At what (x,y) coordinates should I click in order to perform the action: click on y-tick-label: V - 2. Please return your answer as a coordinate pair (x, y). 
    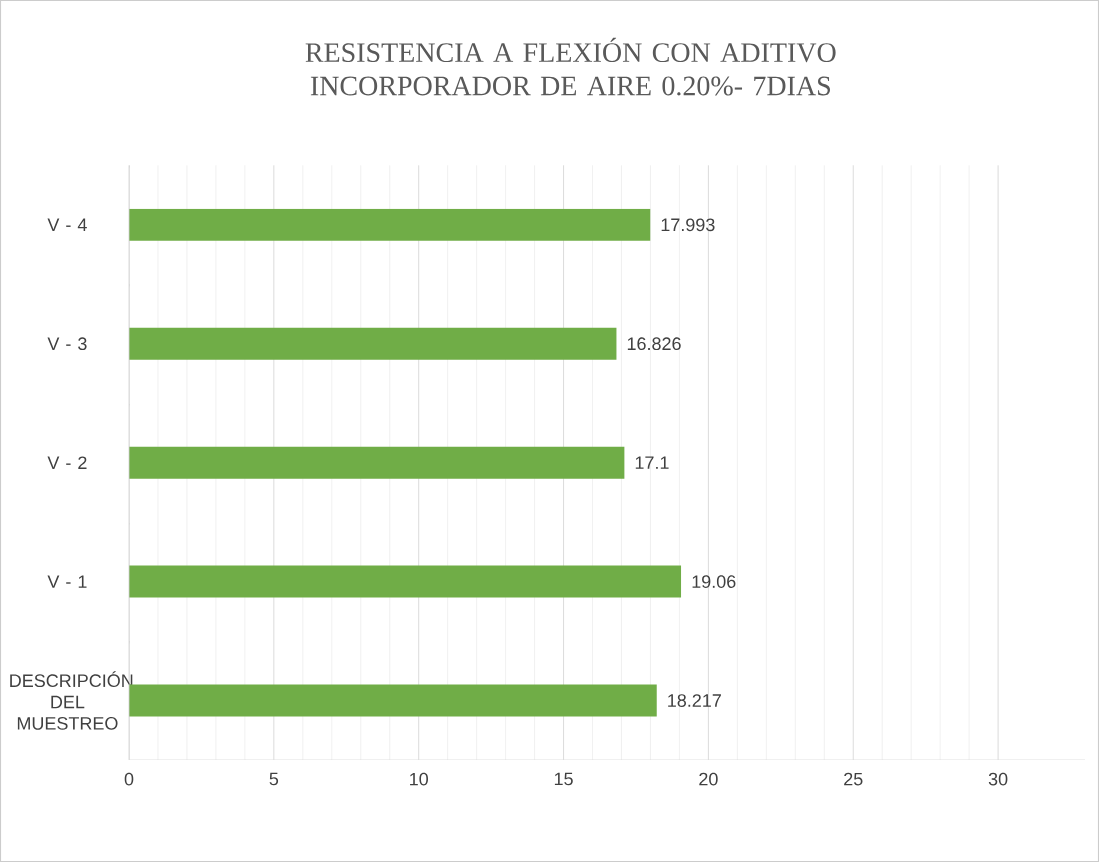
    Looking at the image, I should click on (67, 462).